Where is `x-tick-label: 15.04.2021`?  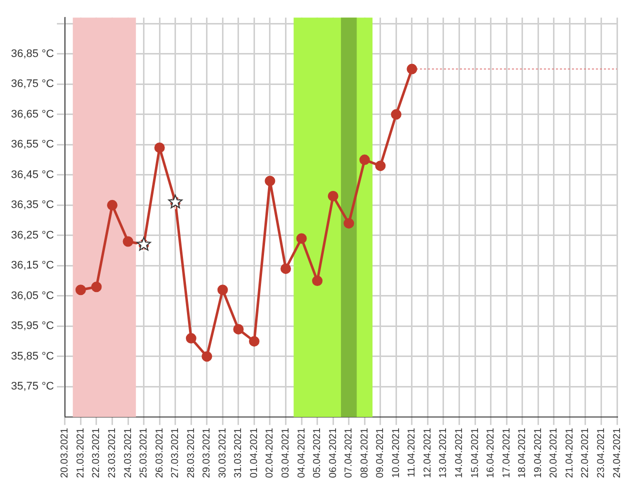 x-tick-label: 15.04.2021 is located at coordinates (475, 453).